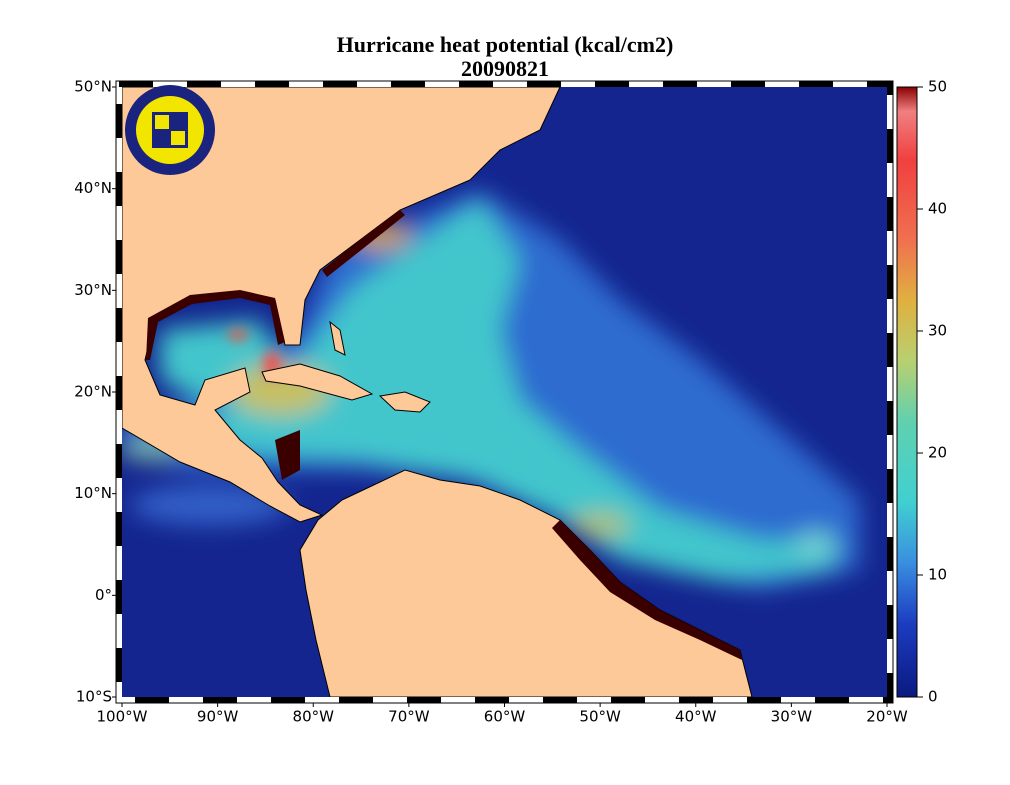 The image size is (1010, 785). I want to click on lon-tick-label: 50°W, so click(600, 717).